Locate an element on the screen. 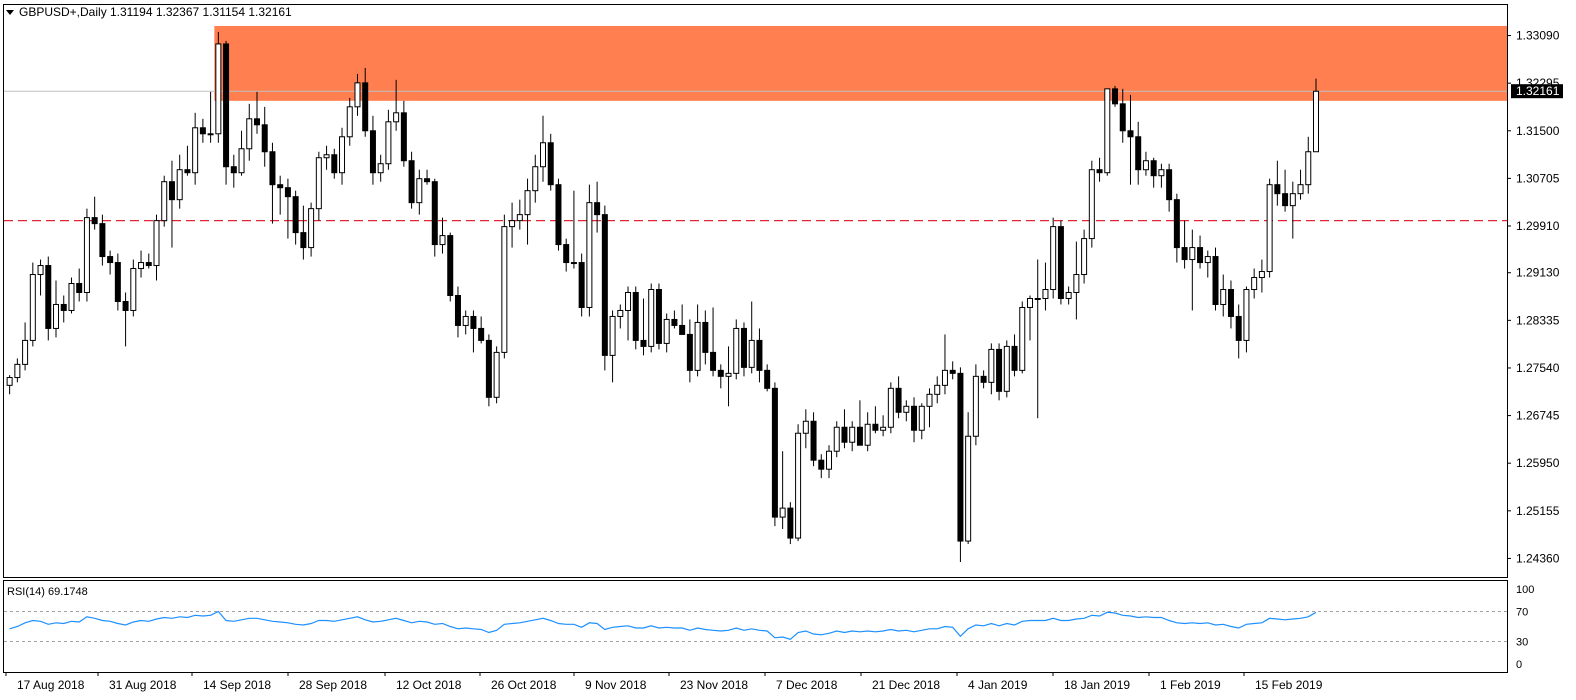 The height and width of the screenshot is (700, 1576). rsi-layer: 100 70 30 0 is located at coordinates (769, 627).